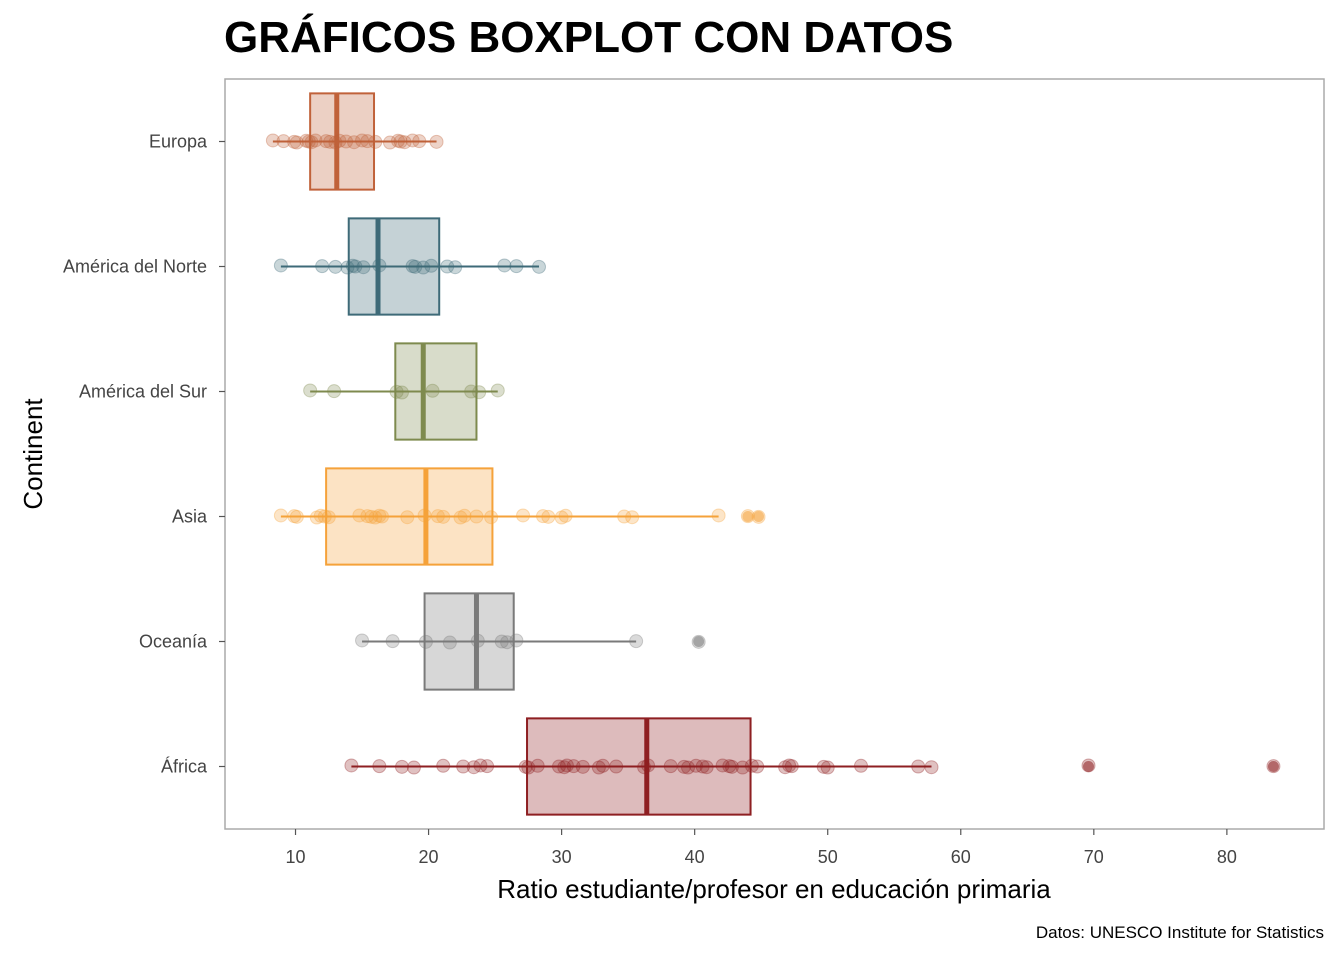 Image resolution: width=1344 pixels, height=960 pixels. I want to click on outlier-oceania, so click(699, 641).